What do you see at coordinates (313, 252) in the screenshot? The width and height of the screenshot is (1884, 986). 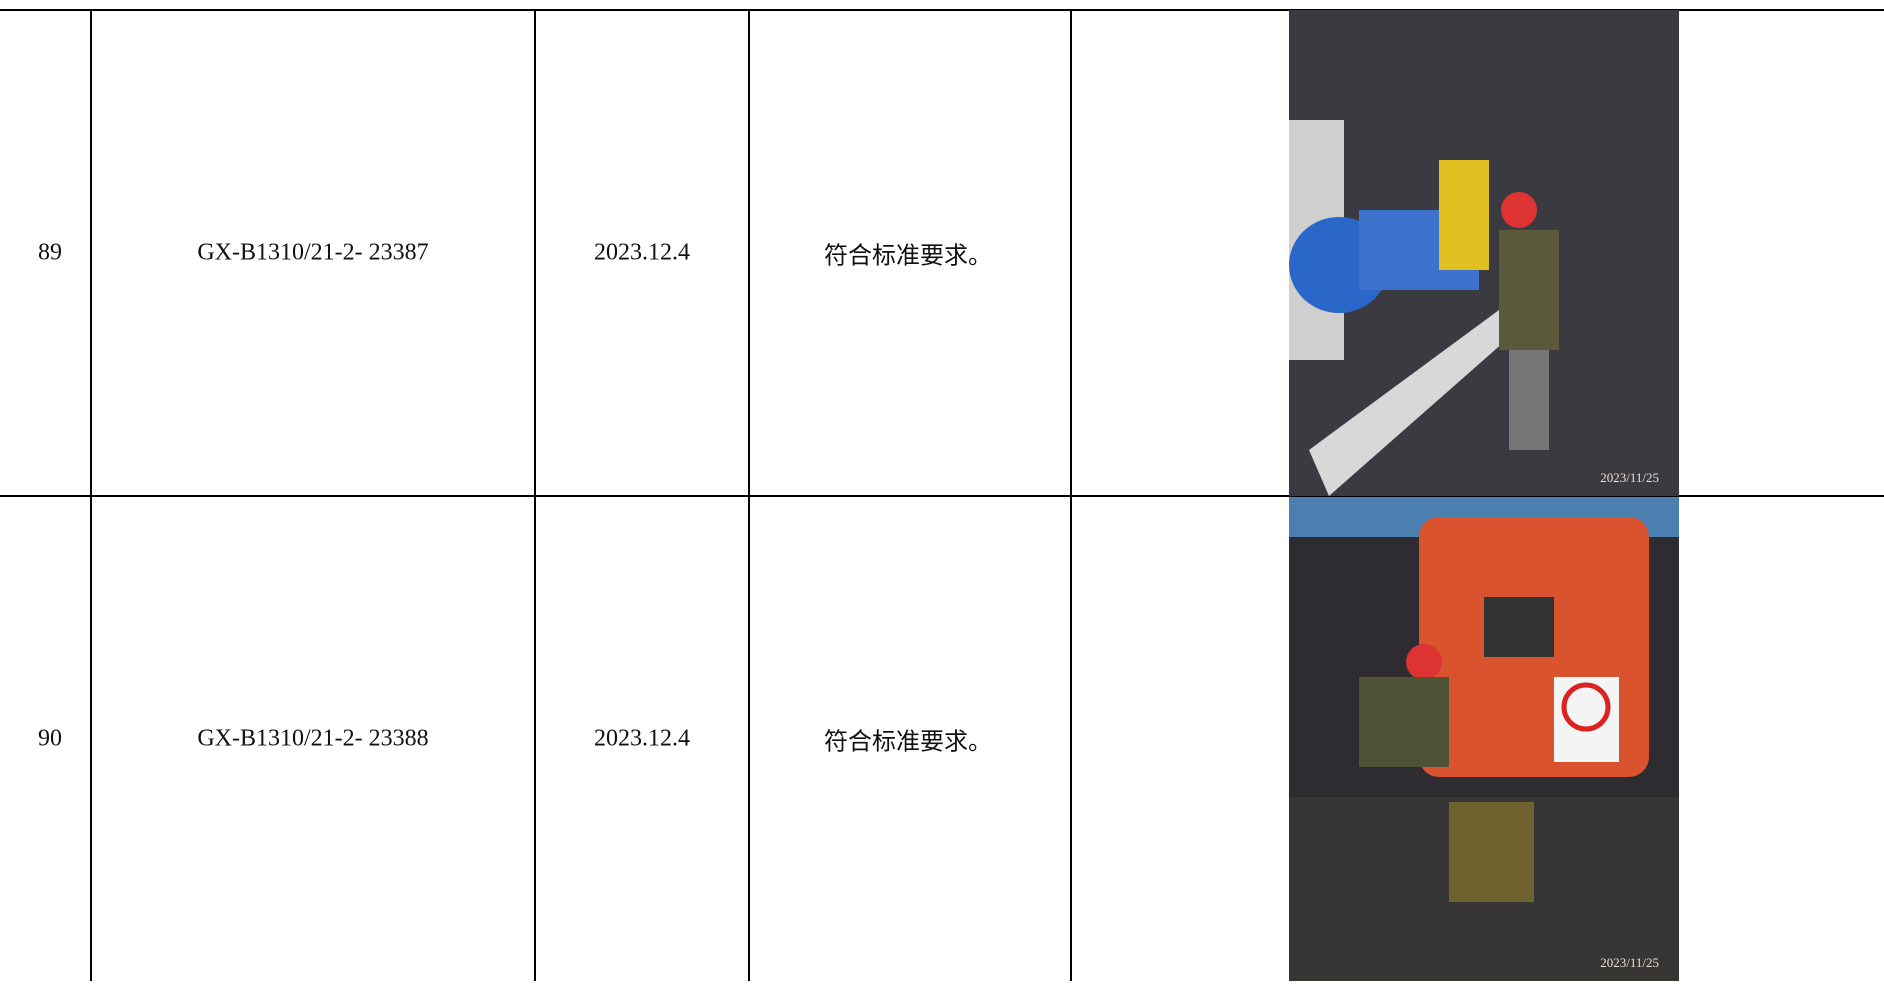 I see `cell-code: GX-B1310/21-2- 23387` at bounding box center [313, 252].